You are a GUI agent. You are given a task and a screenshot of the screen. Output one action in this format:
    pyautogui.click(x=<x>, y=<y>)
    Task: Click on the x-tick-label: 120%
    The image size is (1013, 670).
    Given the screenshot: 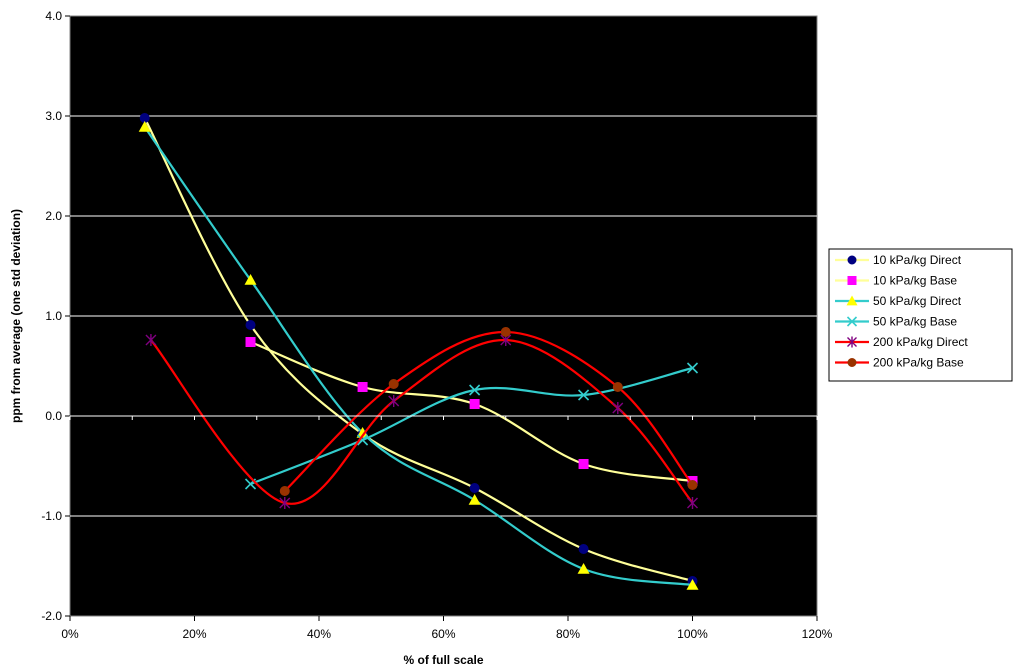 What is the action you would take?
    pyautogui.click(x=817, y=634)
    